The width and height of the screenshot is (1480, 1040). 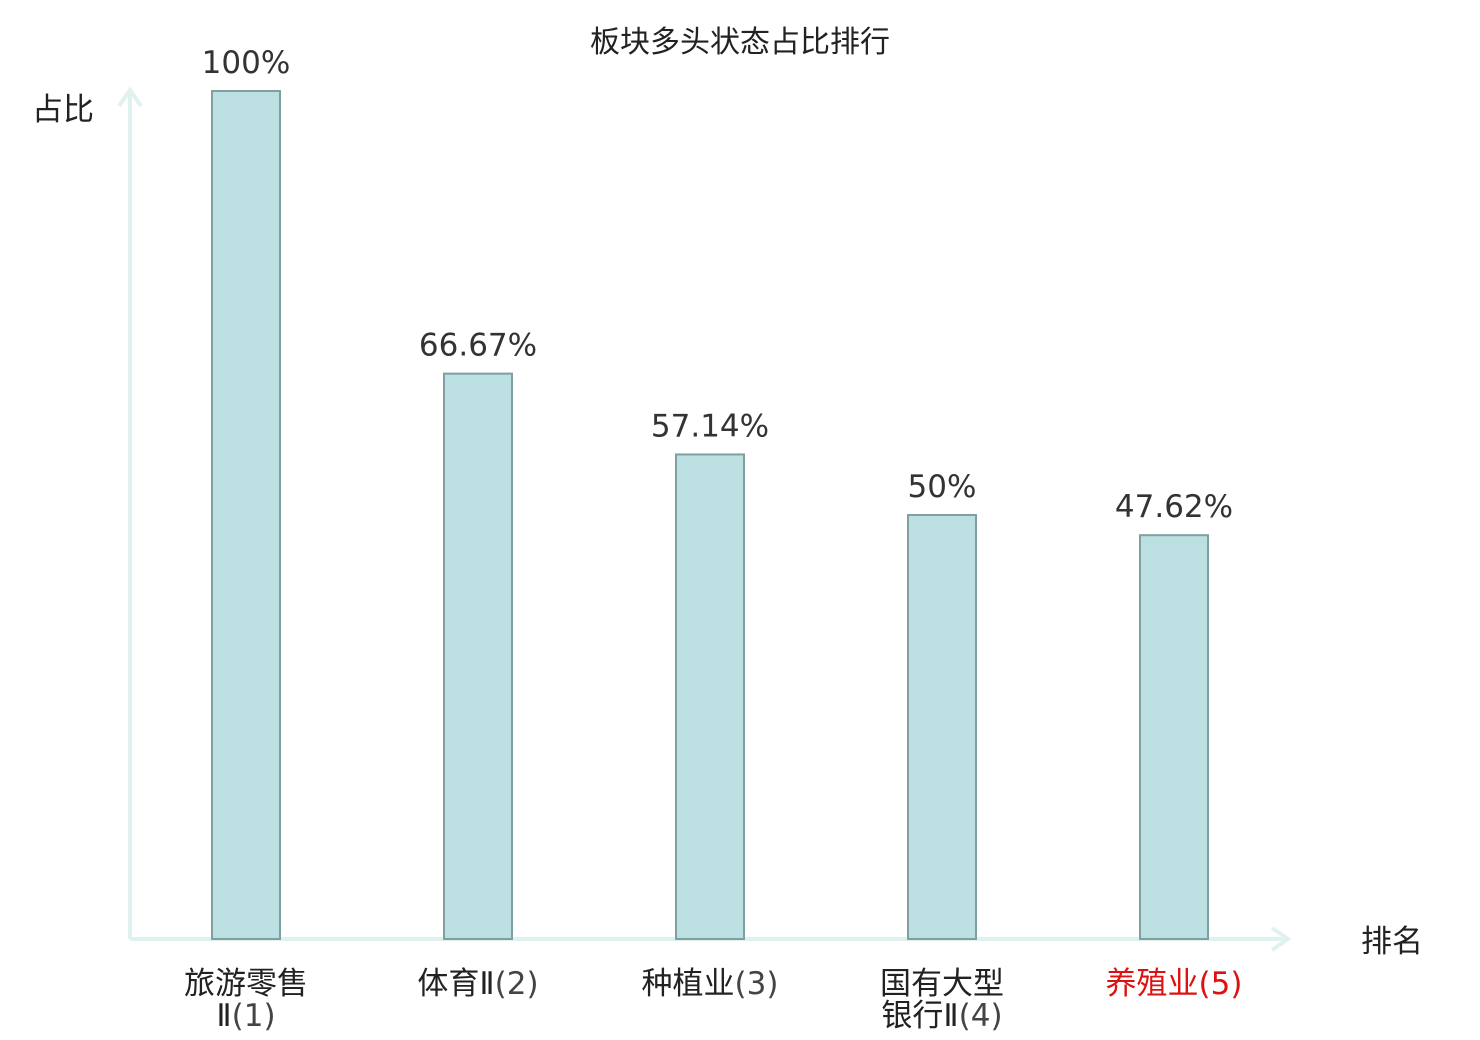 I want to click on x-tick-label: 银行Ⅱ(4), so click(x=941, y=1016).